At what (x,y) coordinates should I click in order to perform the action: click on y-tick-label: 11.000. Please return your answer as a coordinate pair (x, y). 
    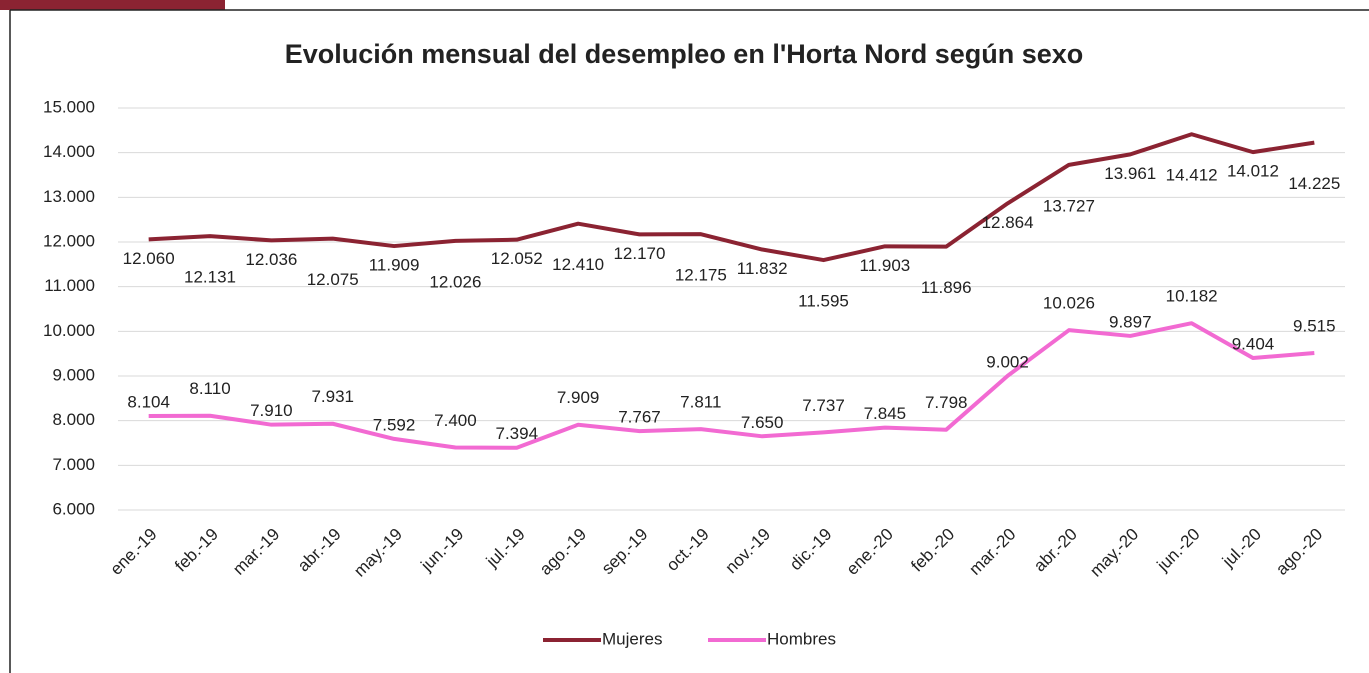
    Looking at the image, I should click on (69, 285).